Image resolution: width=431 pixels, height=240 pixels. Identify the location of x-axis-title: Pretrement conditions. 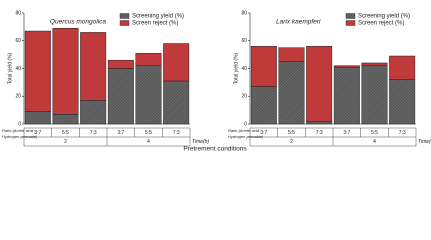
(215, 149).